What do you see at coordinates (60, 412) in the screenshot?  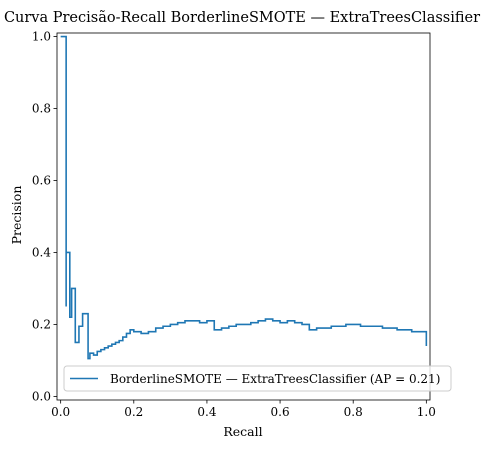 I see `x-tick-label: 0.0` at bounding box center [60, 412].